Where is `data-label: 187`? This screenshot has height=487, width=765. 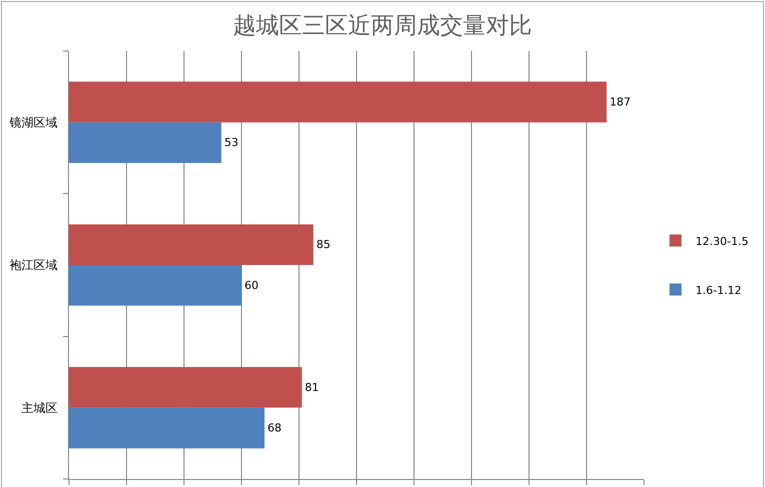 data-label: 187 is located at coordinates (620, 102).